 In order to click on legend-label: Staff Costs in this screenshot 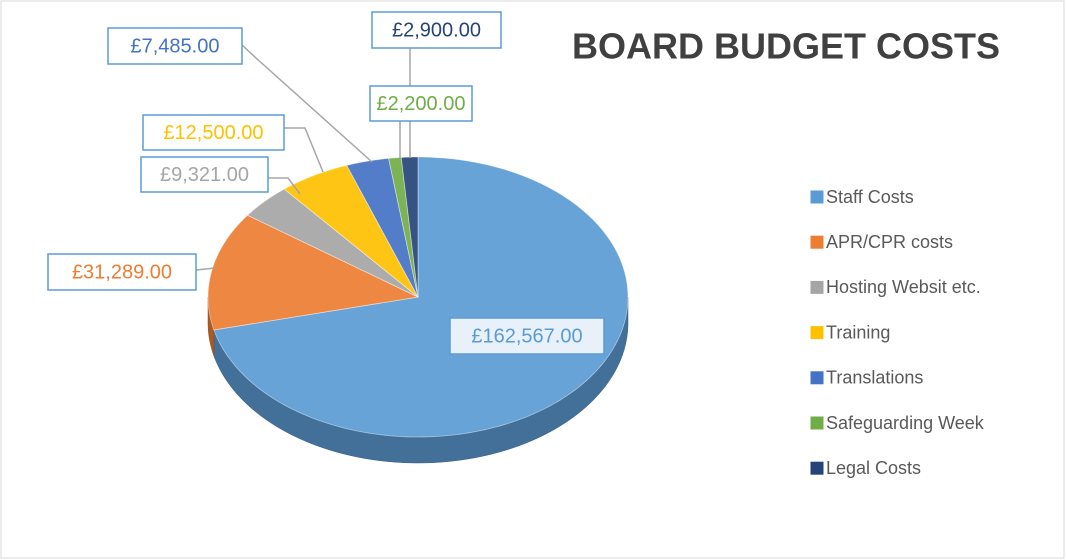, I will do `click(870, 197)`.